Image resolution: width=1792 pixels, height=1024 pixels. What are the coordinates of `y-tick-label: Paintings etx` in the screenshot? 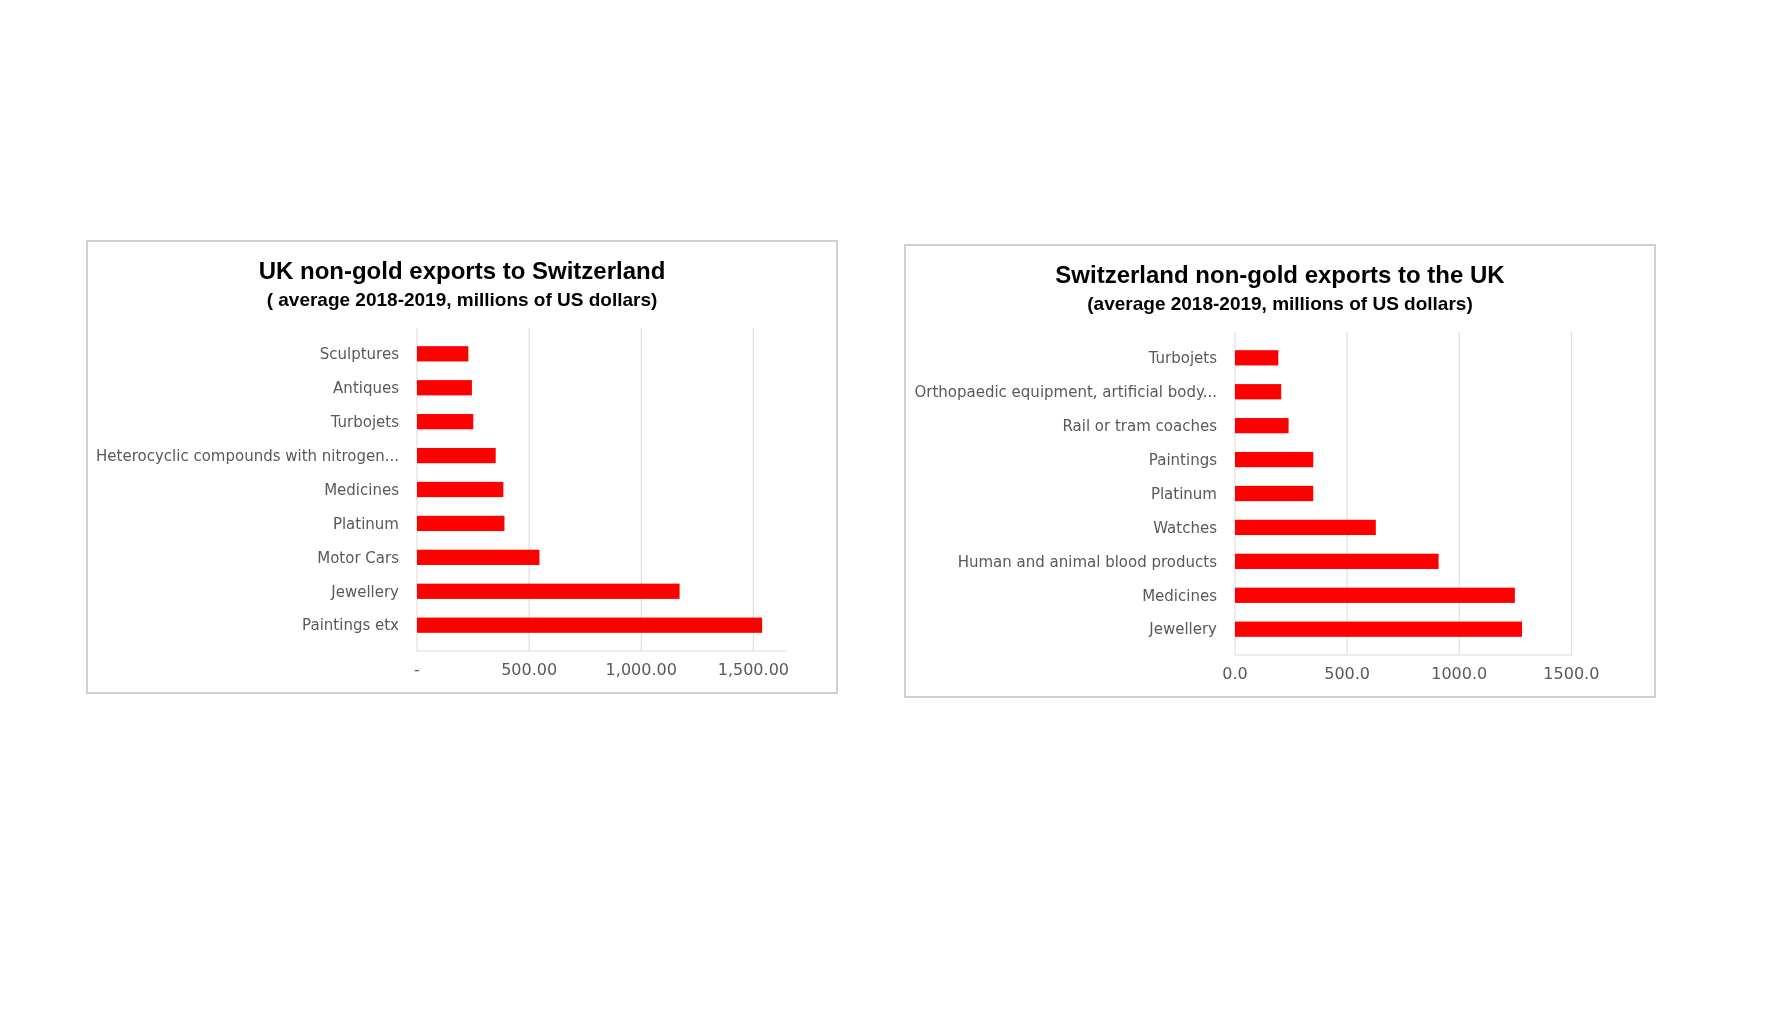 It's located at (351, 625).